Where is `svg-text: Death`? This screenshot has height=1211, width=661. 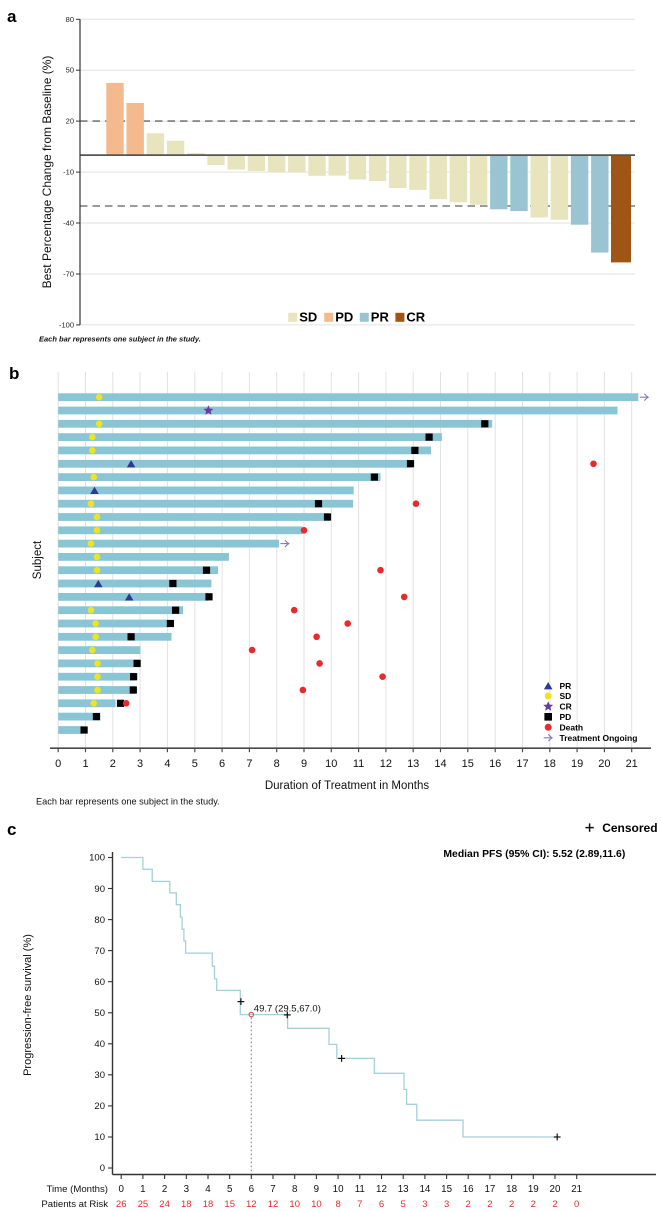
svg-text: Death is located at coordinates (572, 728).